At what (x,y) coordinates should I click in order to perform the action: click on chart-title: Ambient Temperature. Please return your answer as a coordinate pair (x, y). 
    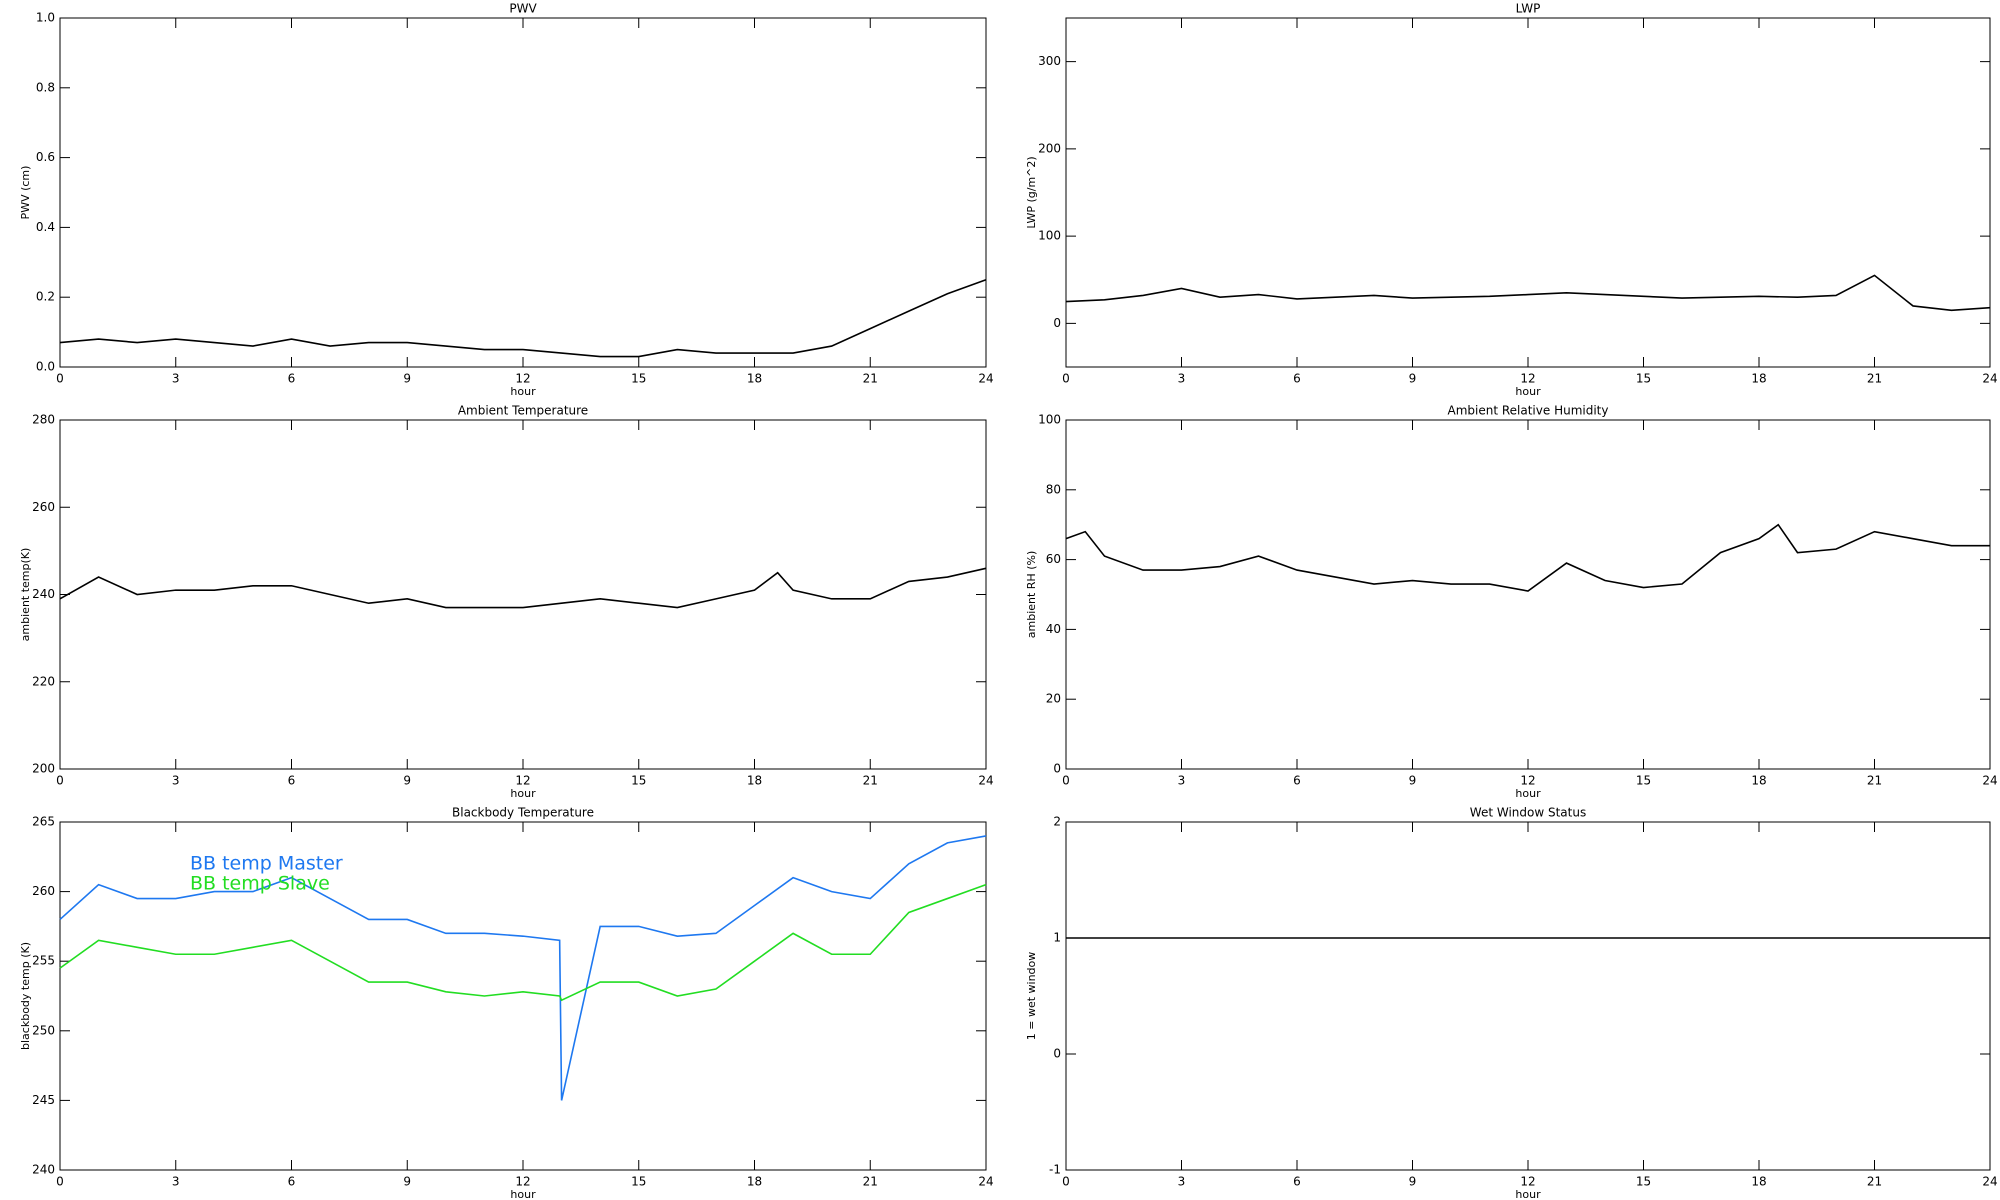
    Looking at the image, I should click on (523, 411).